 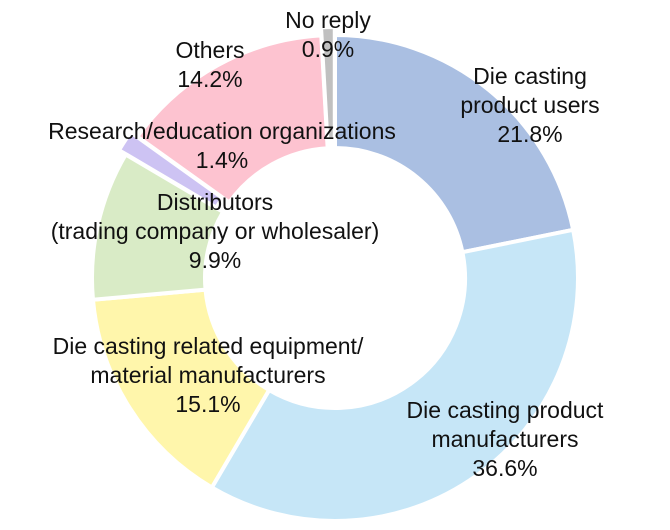 I want to click on slice-name-label-4: Research/education organizations, so click(x=222, y=131).